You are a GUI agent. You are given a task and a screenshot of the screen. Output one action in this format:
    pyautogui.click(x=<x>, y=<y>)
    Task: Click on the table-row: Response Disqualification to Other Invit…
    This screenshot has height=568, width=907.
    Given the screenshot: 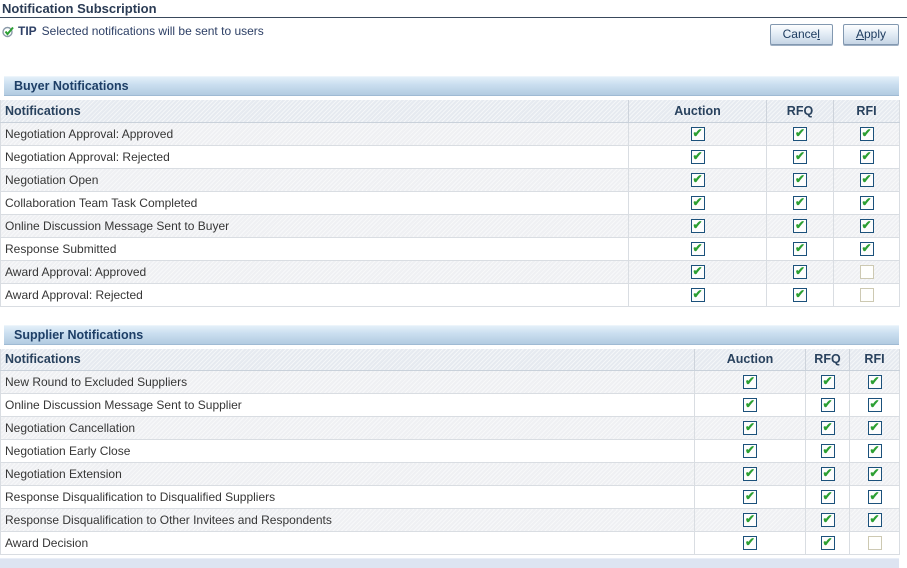 What is the action you would take?
    pyautogui.click(x=450, y=520)
    